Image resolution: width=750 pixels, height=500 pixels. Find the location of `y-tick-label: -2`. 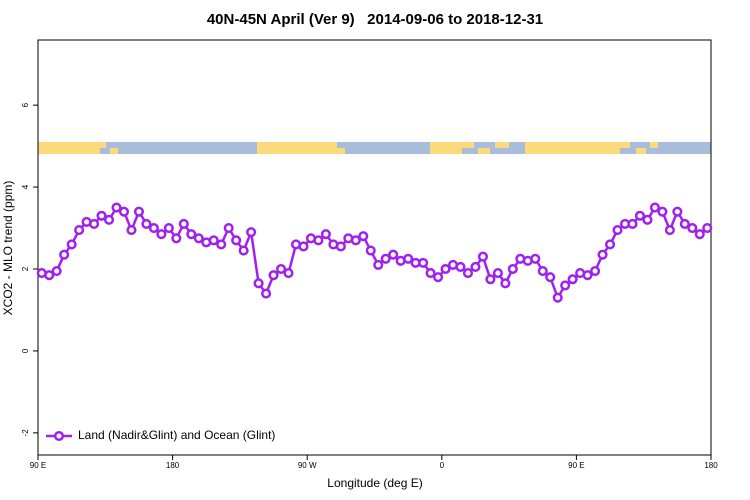

y-tick-label: -2 is located at coordinates (25, 433).